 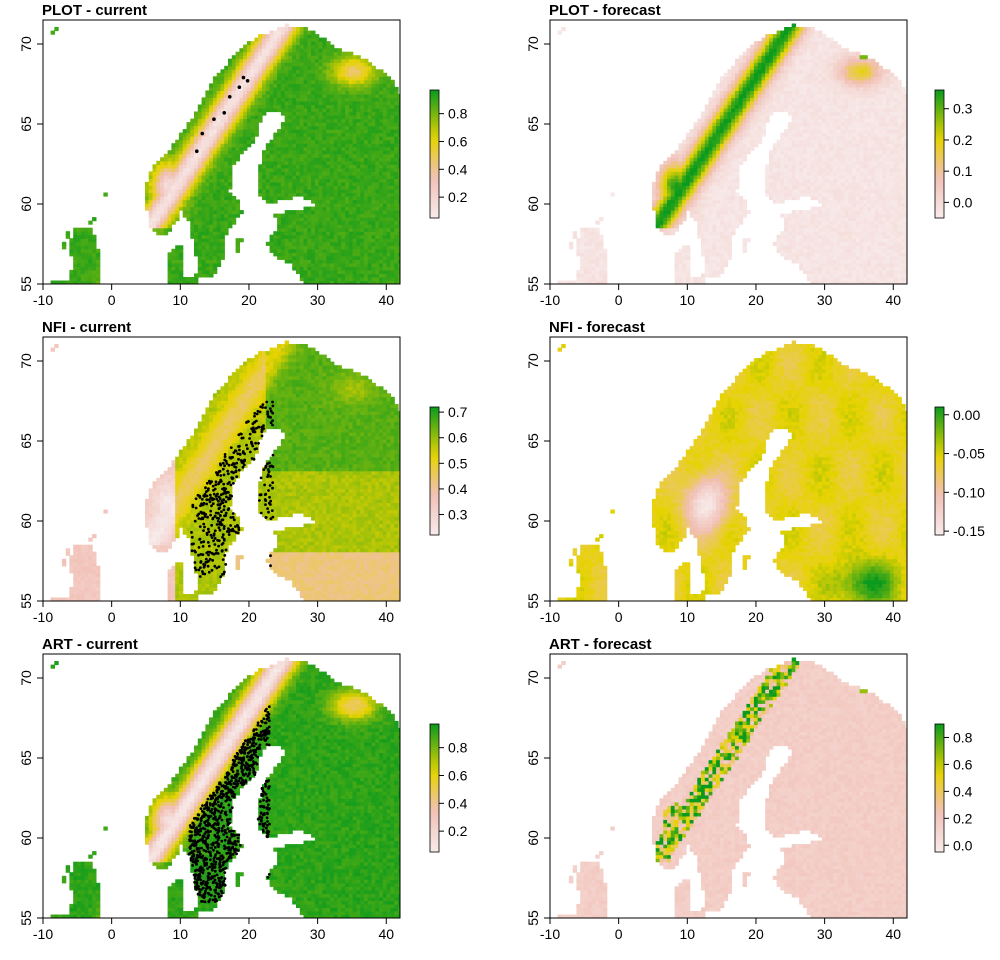 What do you see at coordinates (112, 934) in the screenshot?
I see `x-tick-label: 0` at bounding box center [112, 934].